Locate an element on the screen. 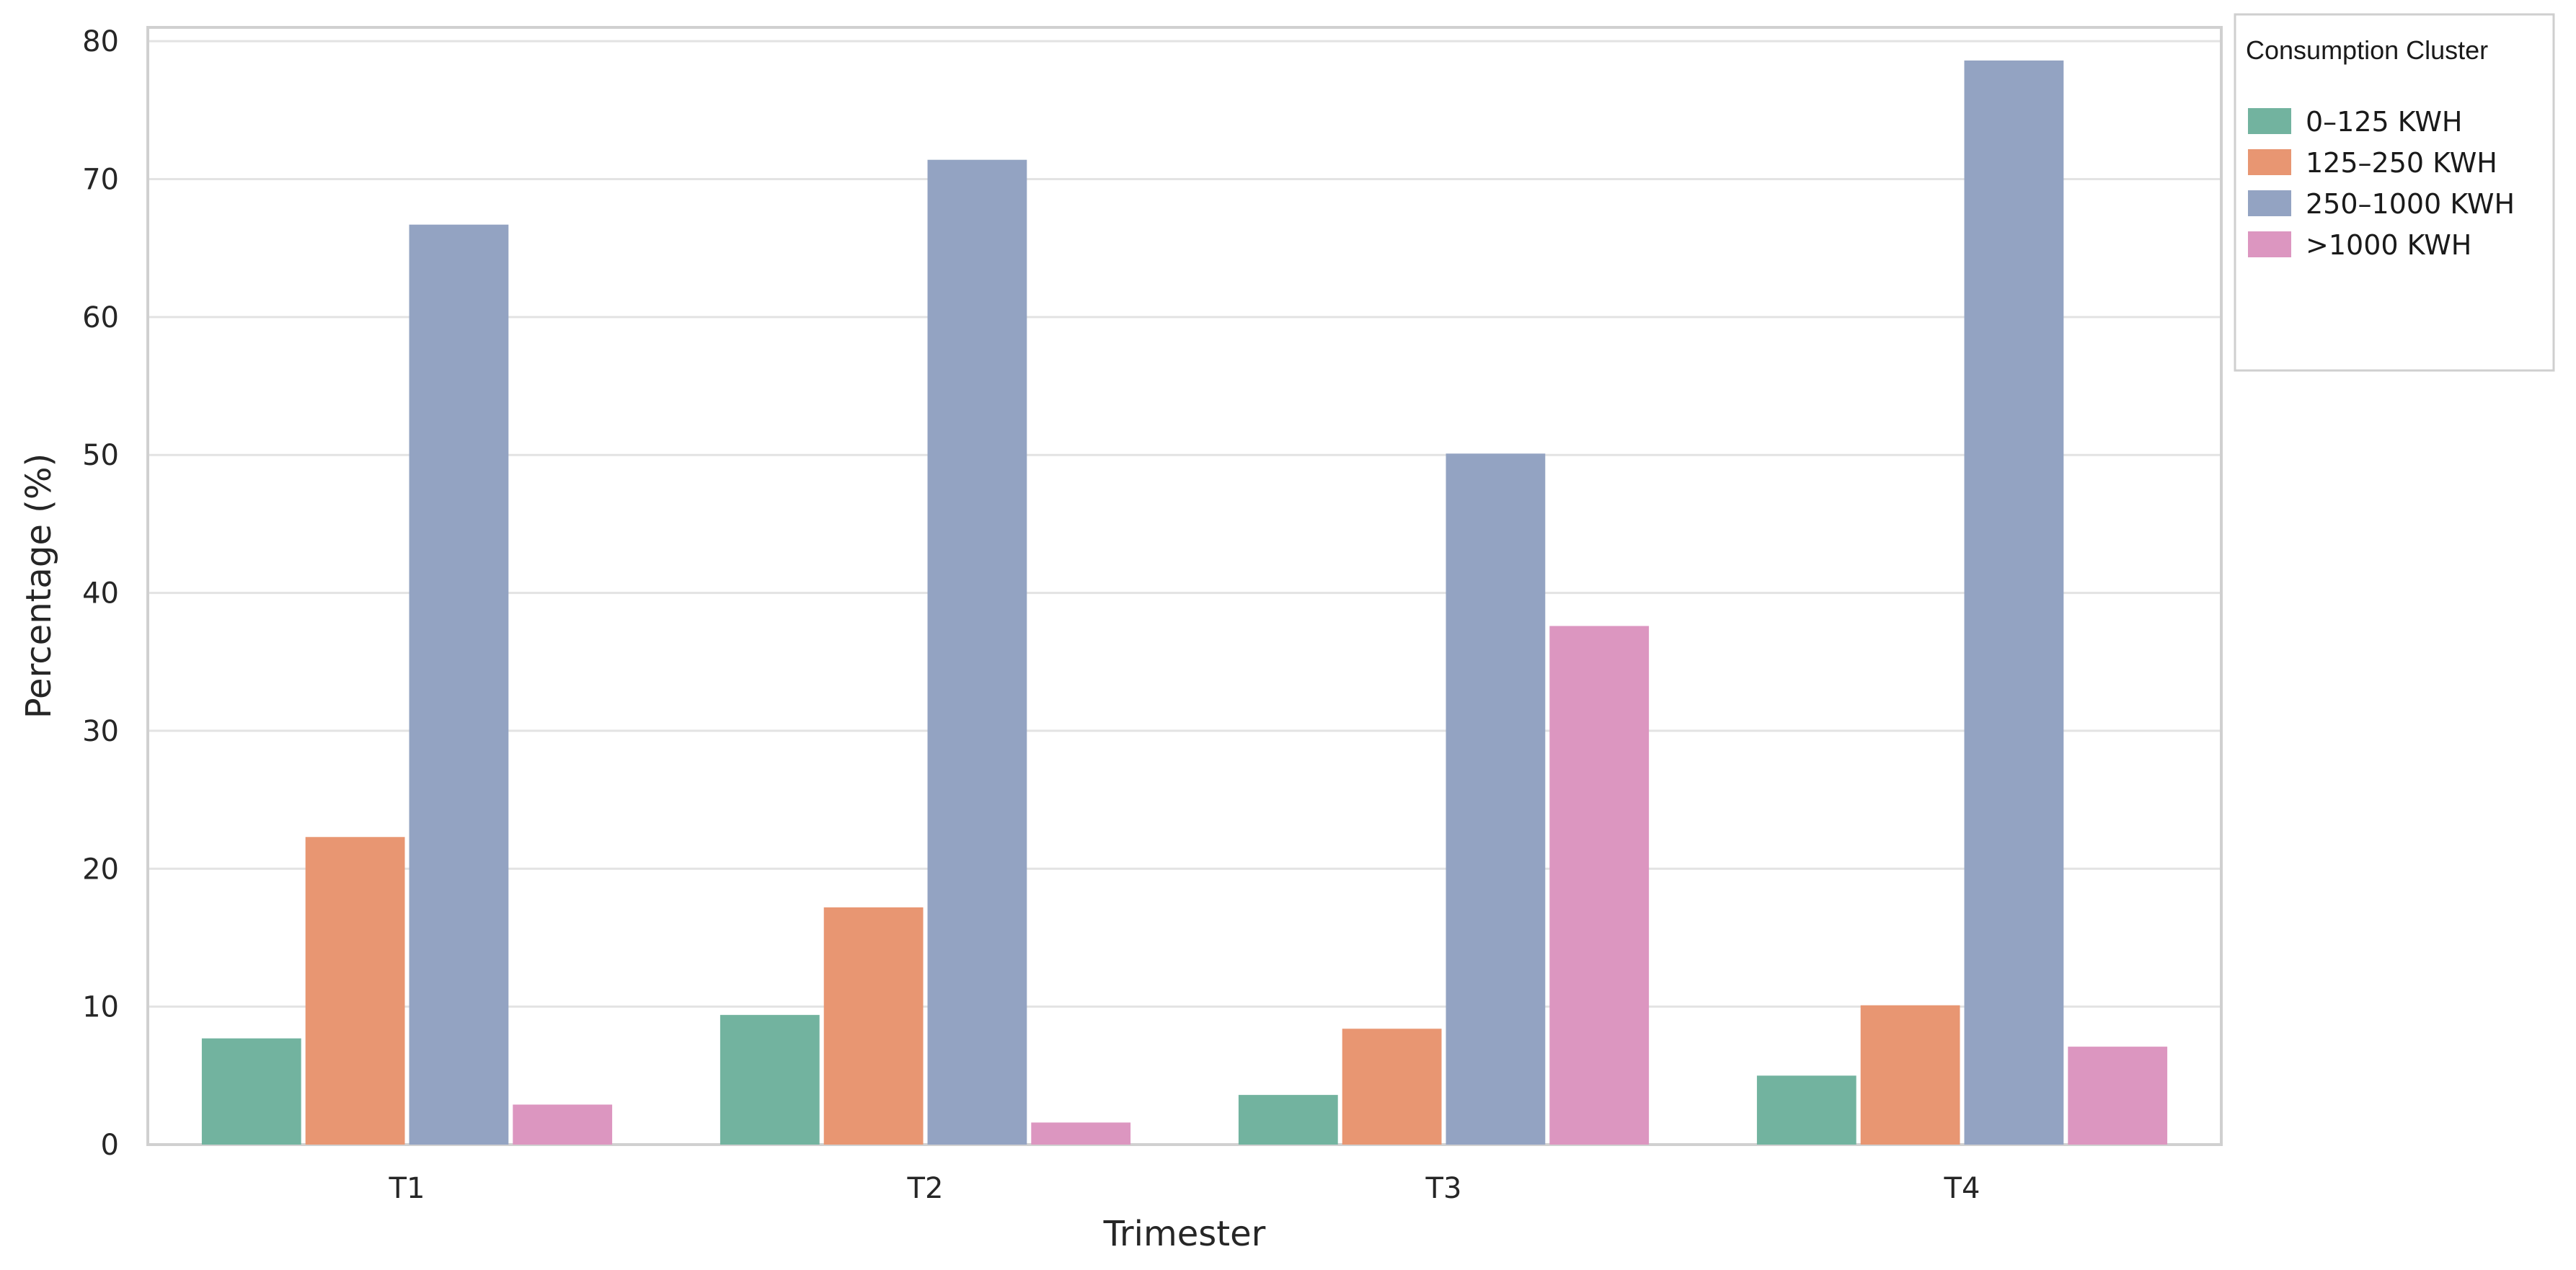  y-tick-label: 40 is located at coordinates (100, 593).